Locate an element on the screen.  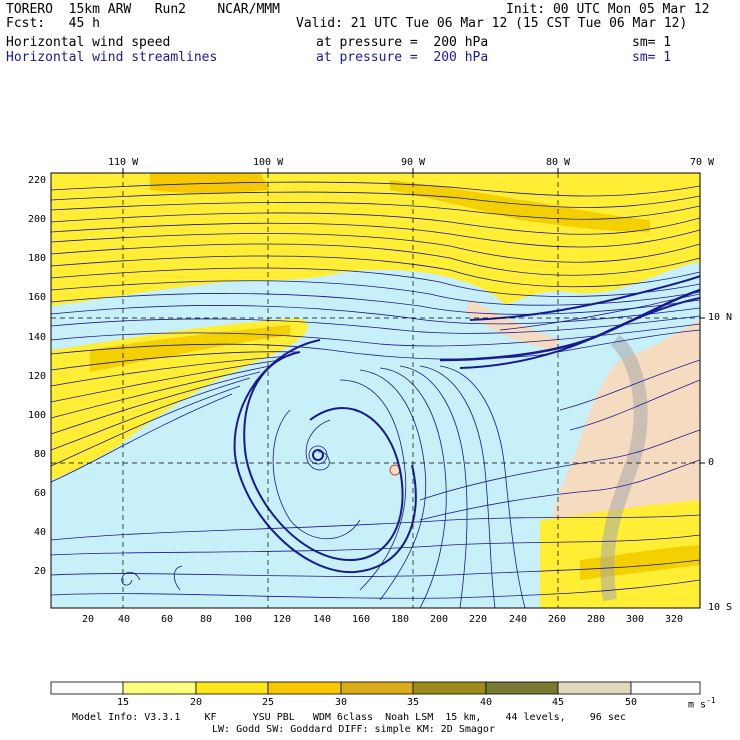
field2-level: at pressure = 200 hPa is located at coordinates (402, 57).